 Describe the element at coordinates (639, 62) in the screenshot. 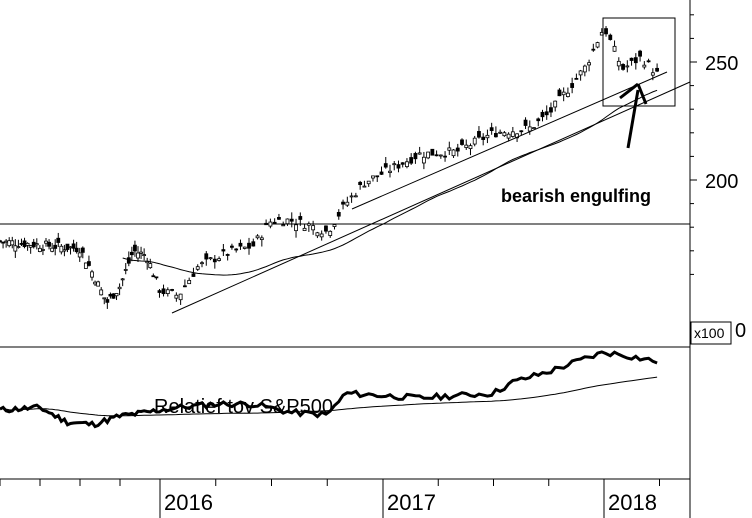

I see `highlight-box` at that location.